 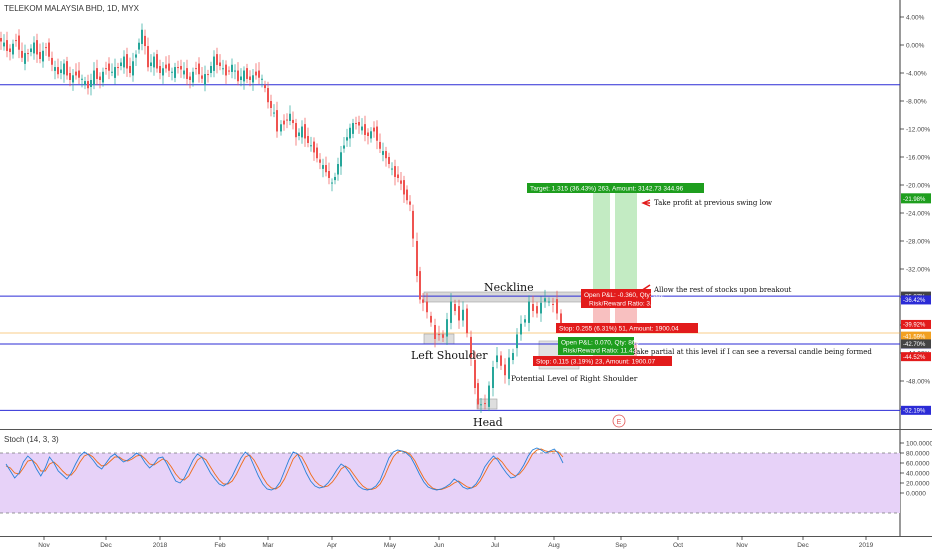 I want to click on price-tag-label: -39.92%, so click(x=914, y=326).